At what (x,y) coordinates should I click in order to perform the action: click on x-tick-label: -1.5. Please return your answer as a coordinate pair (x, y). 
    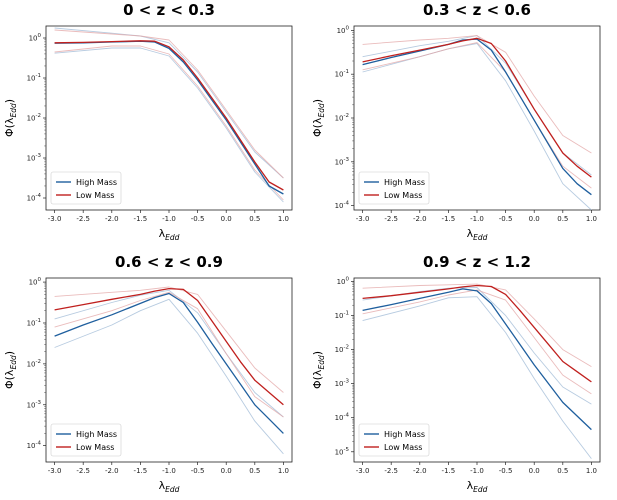
    Looking at the image, I should click on (141, 219).